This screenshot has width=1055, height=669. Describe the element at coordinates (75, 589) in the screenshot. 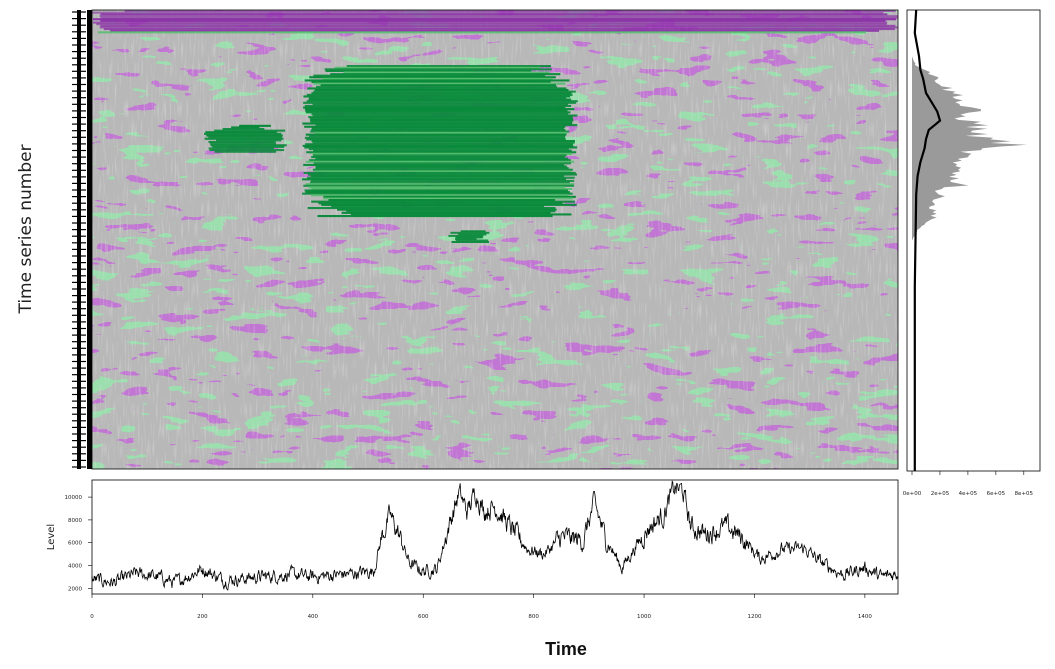

I see `level-y-tick-label: 2000` at that location.